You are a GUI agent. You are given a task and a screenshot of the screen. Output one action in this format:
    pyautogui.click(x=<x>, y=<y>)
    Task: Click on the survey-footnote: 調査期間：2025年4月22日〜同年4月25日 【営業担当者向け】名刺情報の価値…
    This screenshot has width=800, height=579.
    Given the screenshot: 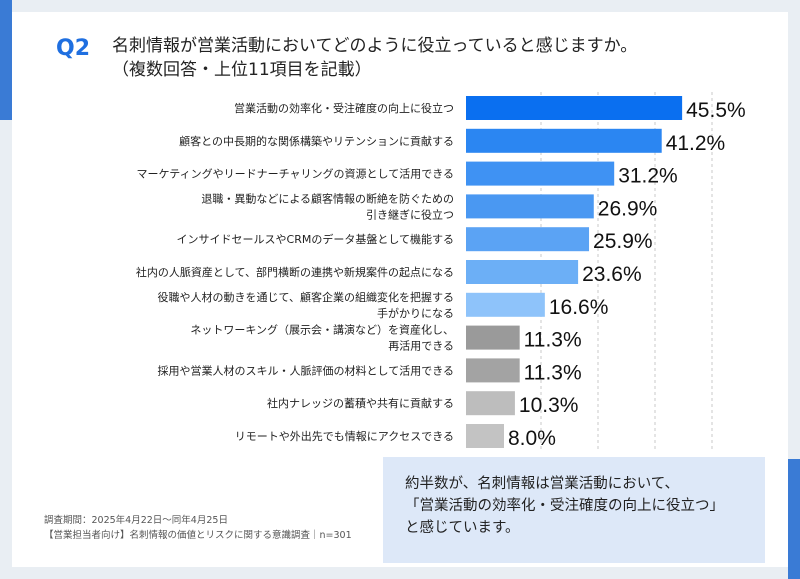 What is the action you would take?
    pyautogui.click(x=198, y=528)
    